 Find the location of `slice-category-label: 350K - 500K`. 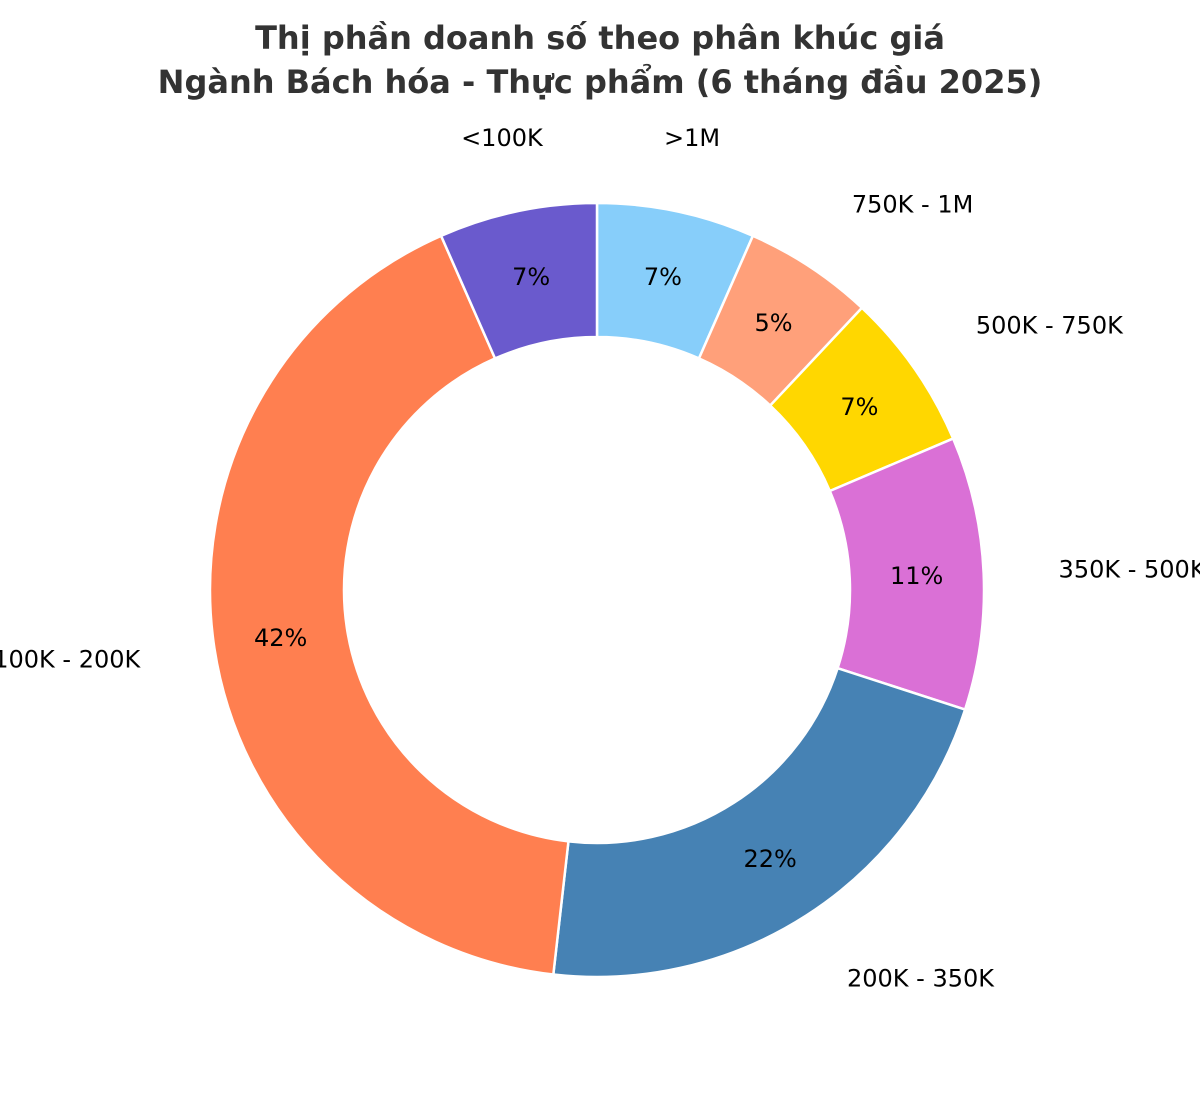

slice-category-label: 350K - 500K is located at coordinates (1129, 570).